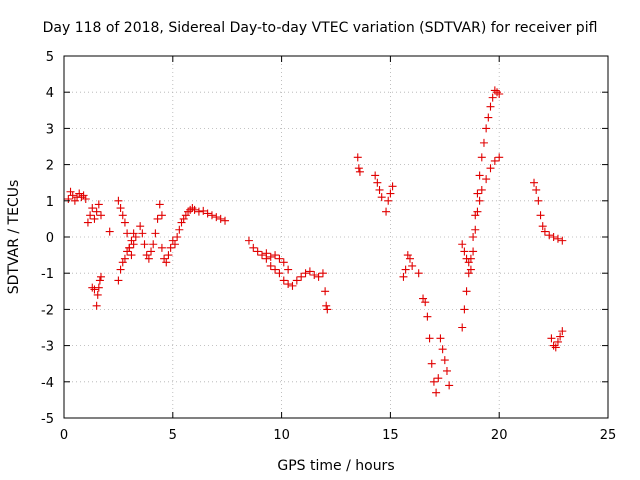 This screenshot has height=480, width=640. I want to click on y-tick-label: -2, so click(47, 310).